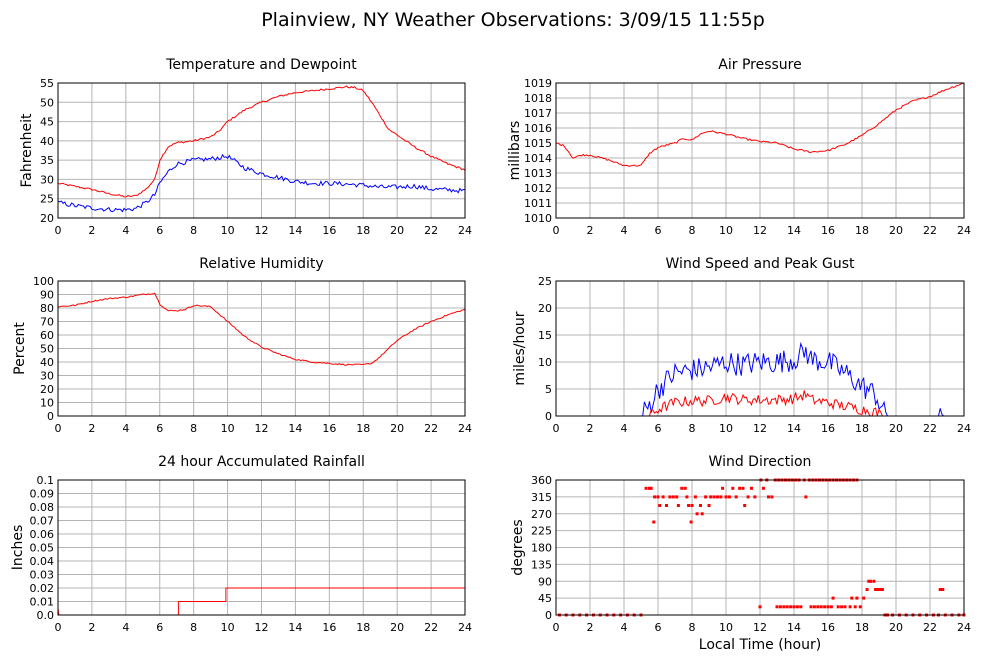 The image size is (999, 663). What do you see at coordinates (46, 480) in the screenshot?
I see `y-tick-label: 0.1` at bounding box center [46, 480].